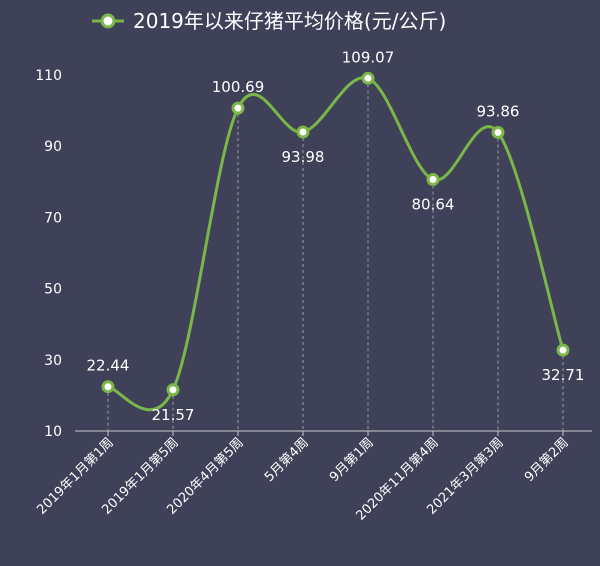  Describe the element at coordinates (48, 76) in the screenshot. I see `y-tick-label: 110` at that location.